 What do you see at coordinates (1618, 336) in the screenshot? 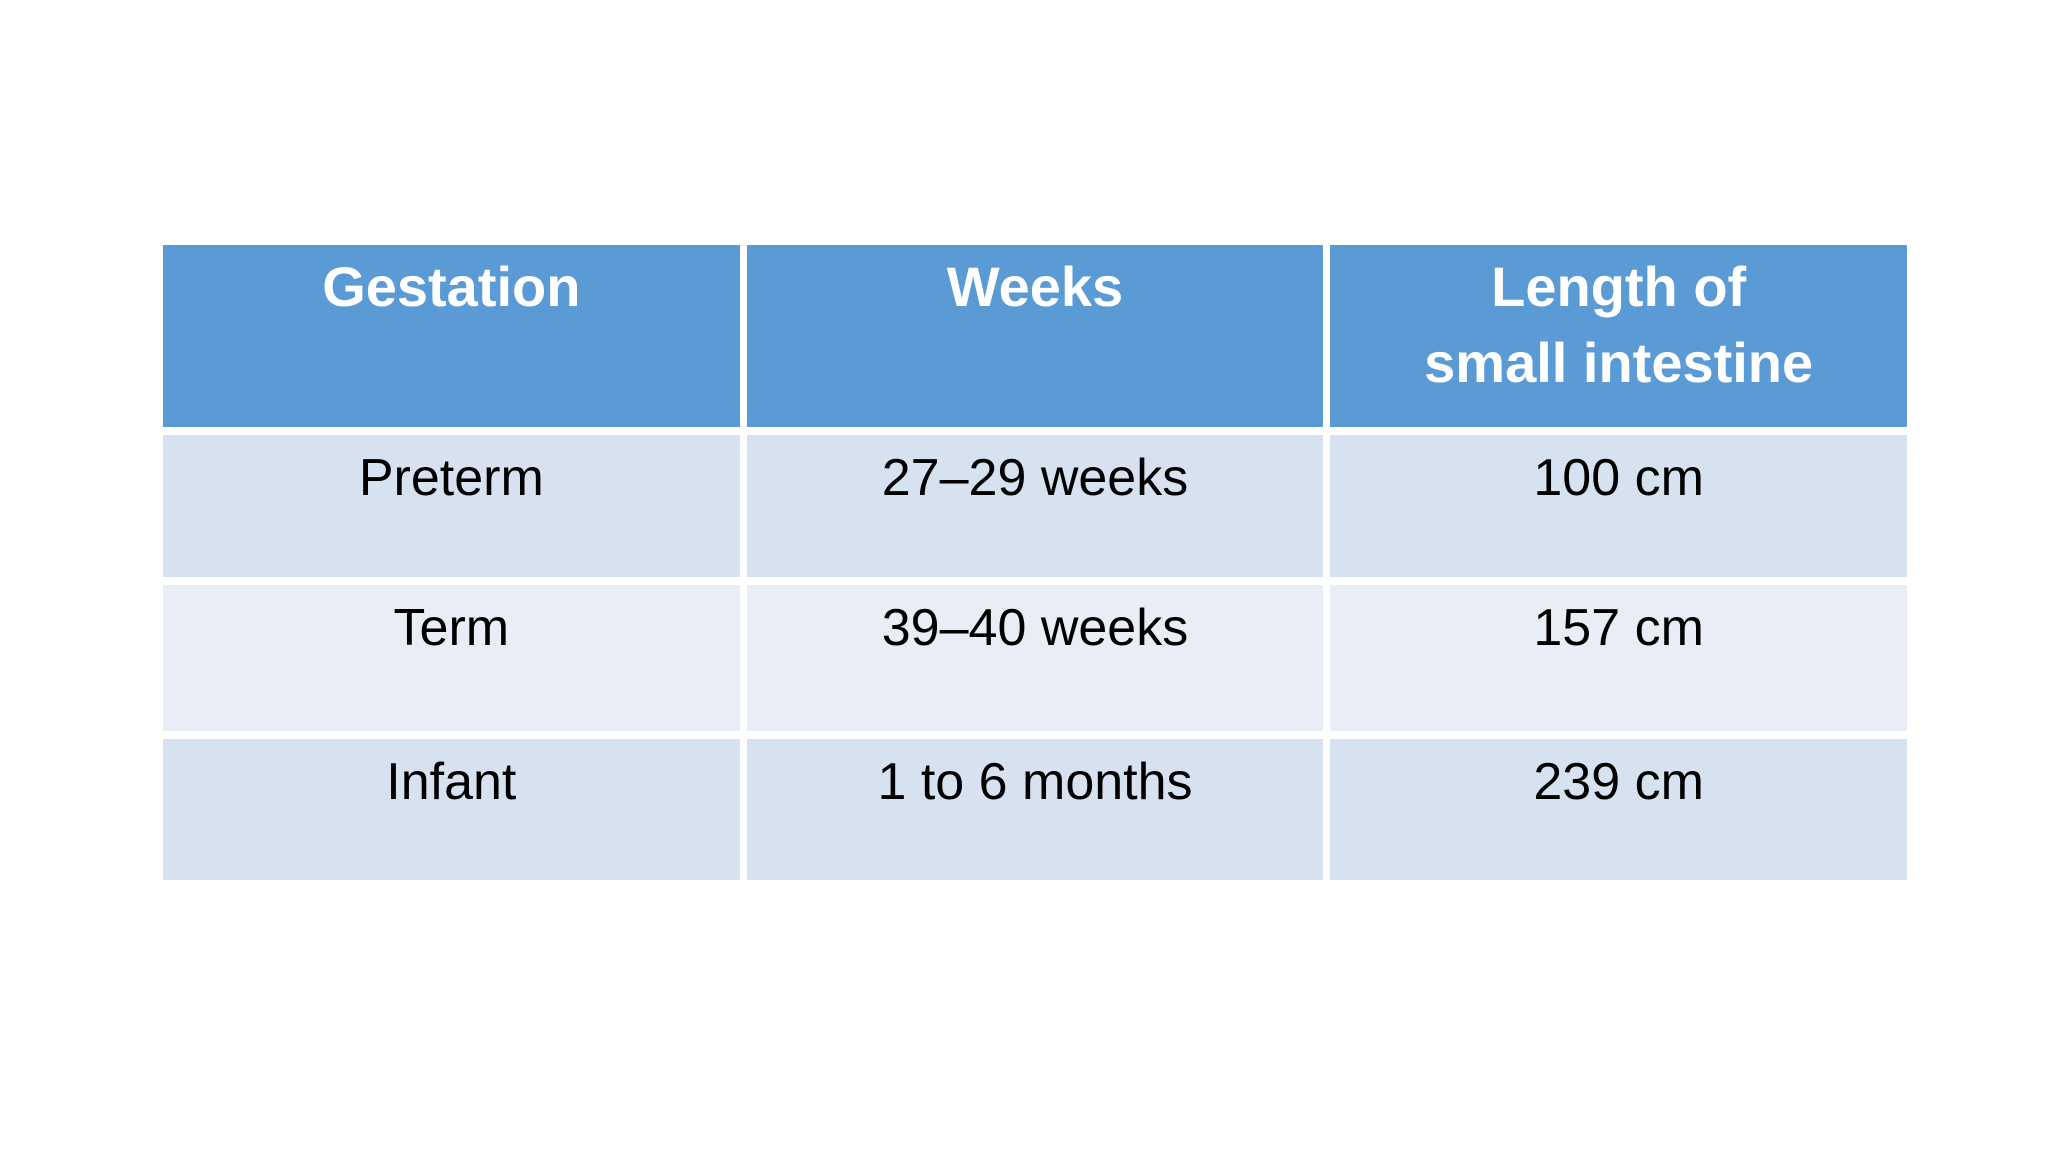
I see `header-cell-length-of-small-intestine: Length of small intestine` at bounding box center [1618, 336].